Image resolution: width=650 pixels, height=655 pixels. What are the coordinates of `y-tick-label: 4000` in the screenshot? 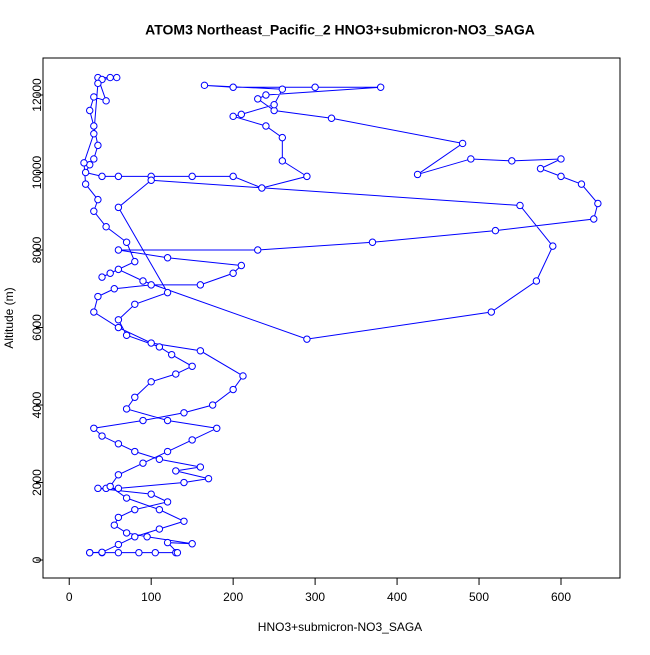 It's located at (37, 404).